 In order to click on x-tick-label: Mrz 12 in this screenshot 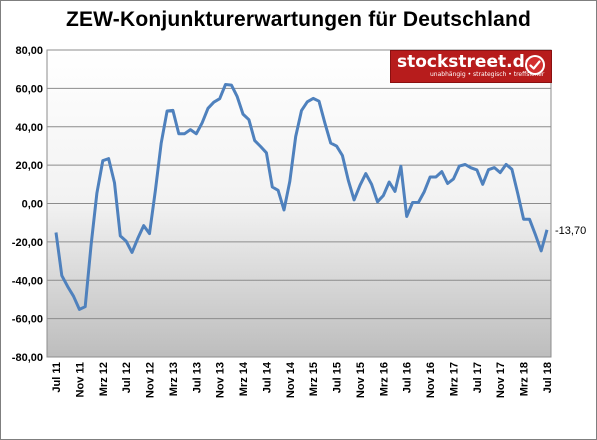, I will do `click(104, 379)`.